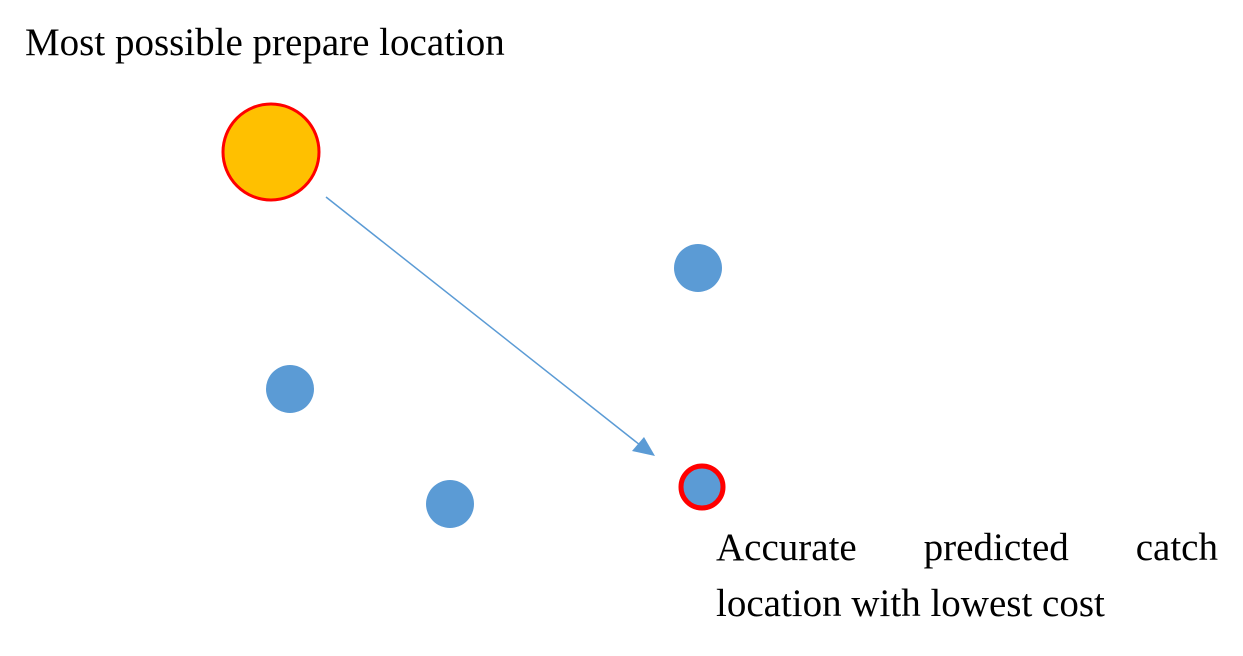 The width and height of the screenshot is (1243, 656). Describe the element at coordinates (910, 603) in the screenshot. I see `catch-location-label-line-2: location with lowest cost` at that location.